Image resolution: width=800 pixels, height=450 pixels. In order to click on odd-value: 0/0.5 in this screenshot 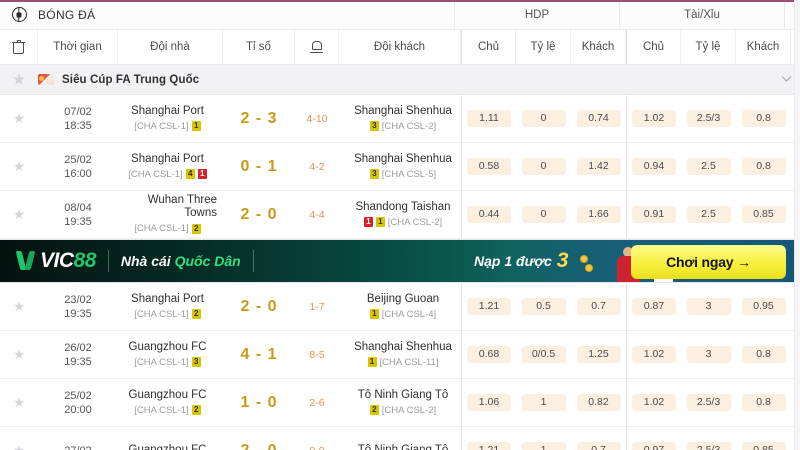, I will do `click(543, 354)`.